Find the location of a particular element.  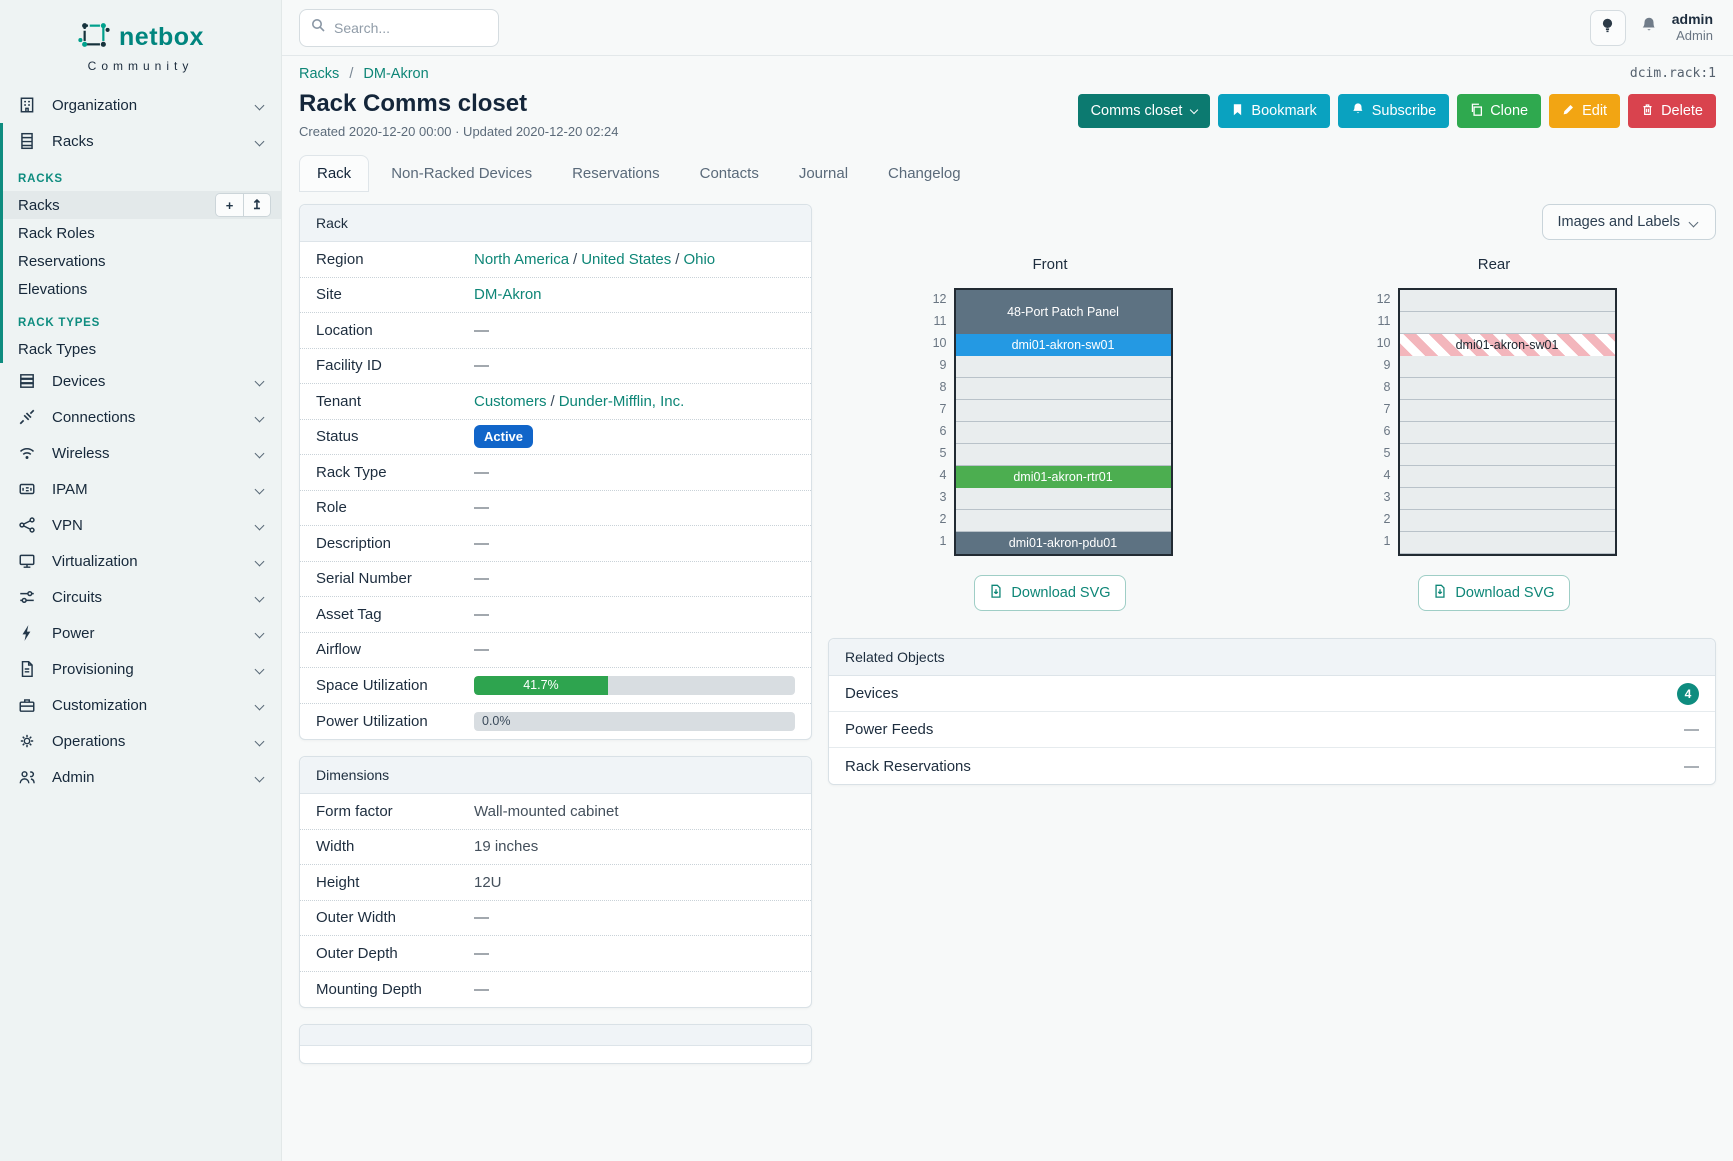

images-labels-dropdown: Images and Labels is located at coordinates (1629, 222).